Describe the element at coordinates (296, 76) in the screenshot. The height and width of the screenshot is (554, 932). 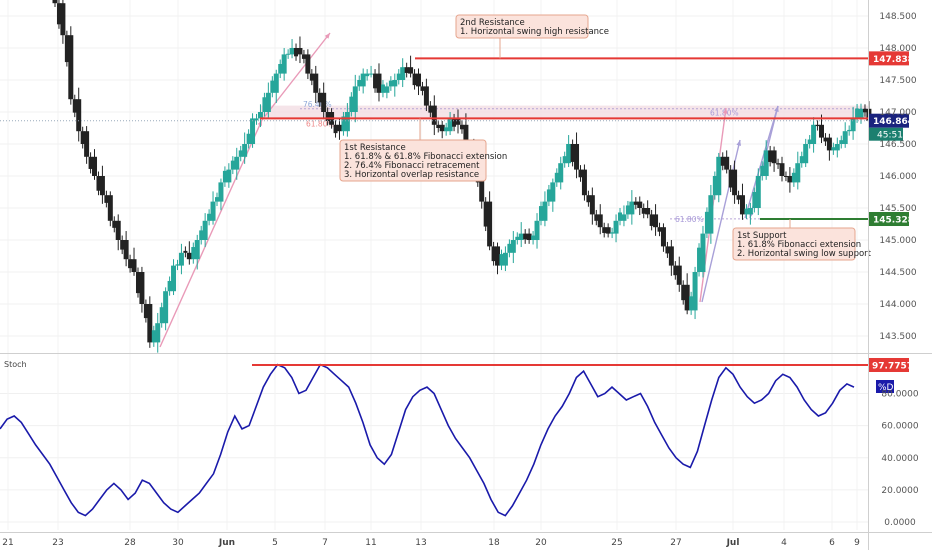
I see `fib-arrow` at that location.